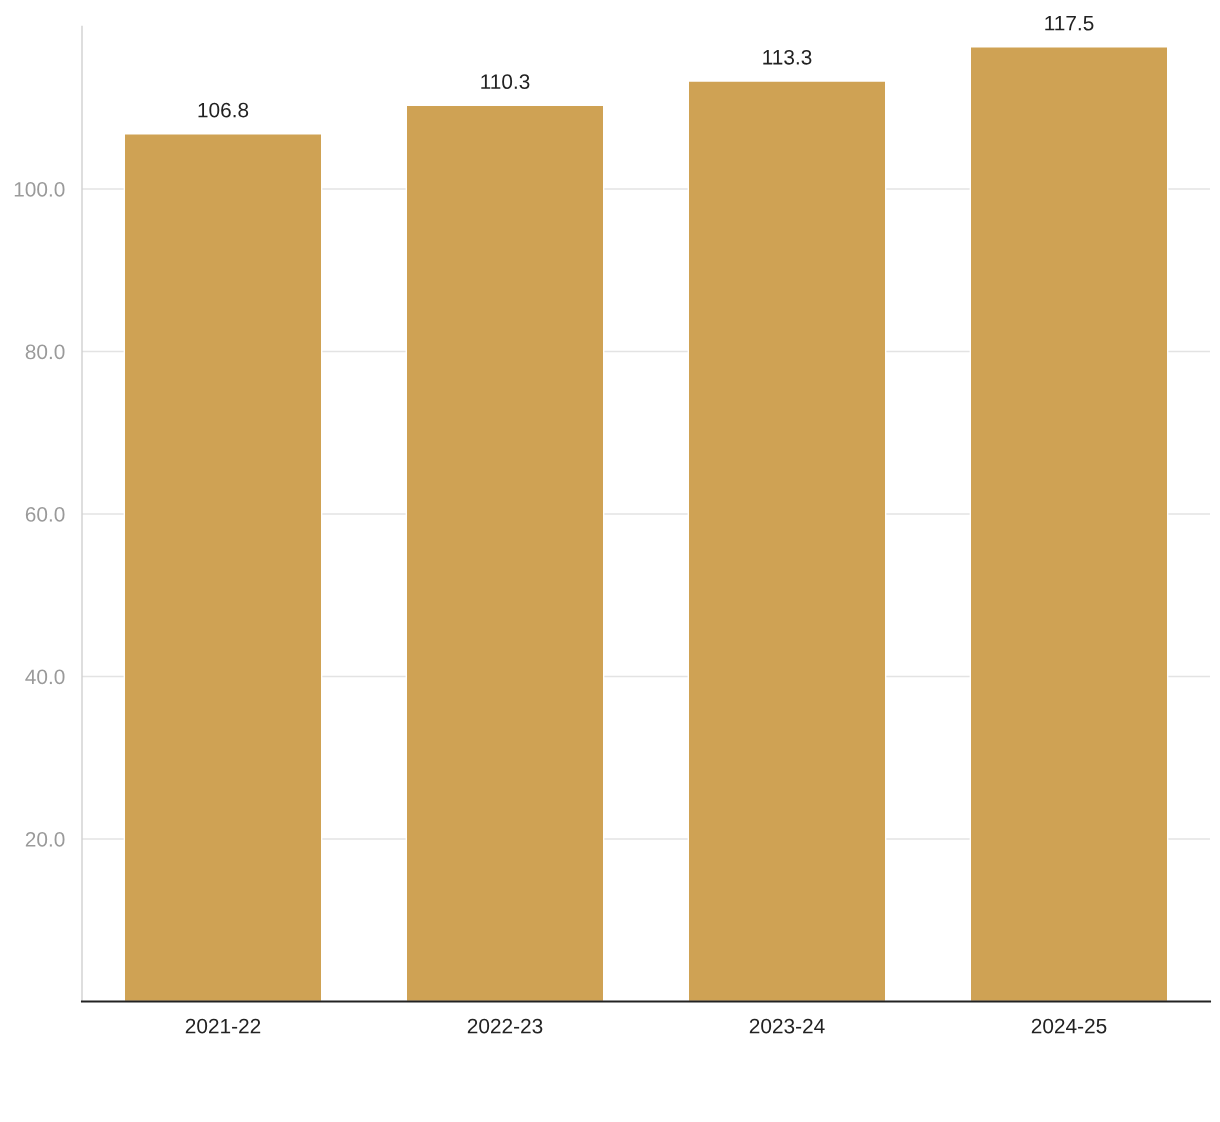 The height and width of the screenshot is (1122, 1220). Describe the element at coordinates (1069, 23) in the screenshot. I see `data-label: 117.5` at that location.